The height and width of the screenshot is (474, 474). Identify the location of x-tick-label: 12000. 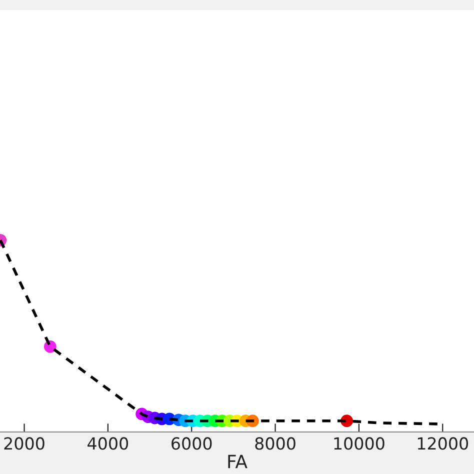
(443, 443).